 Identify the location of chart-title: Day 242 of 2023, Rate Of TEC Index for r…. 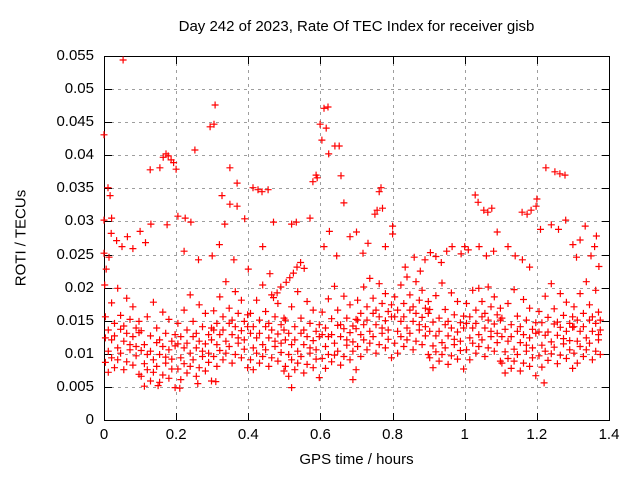
(356, 26).